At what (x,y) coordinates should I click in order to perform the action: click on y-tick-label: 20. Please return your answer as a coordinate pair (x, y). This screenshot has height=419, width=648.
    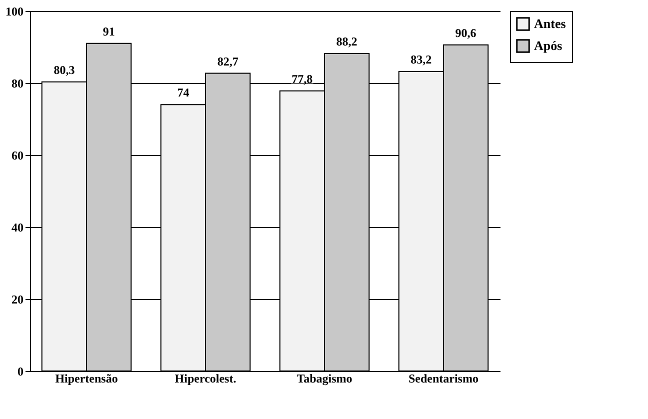
    Looking at the image, I should click on (18, 299).